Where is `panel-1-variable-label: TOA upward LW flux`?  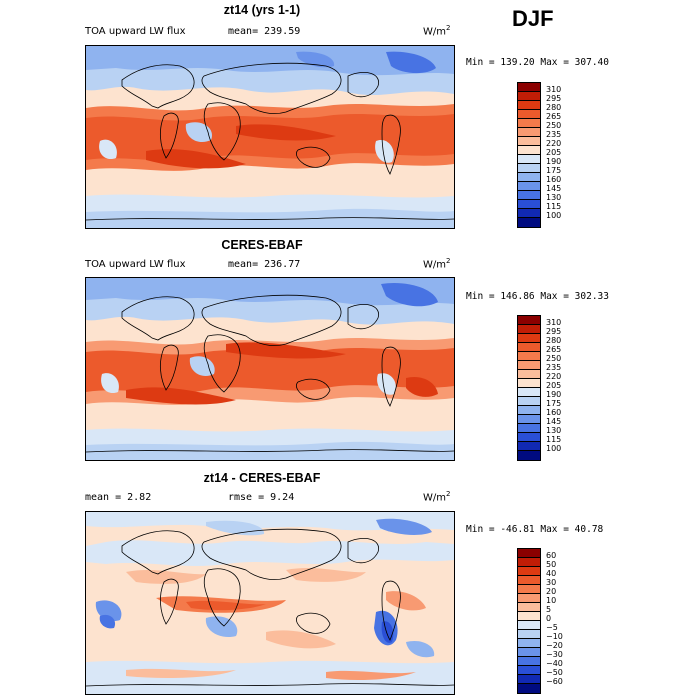 panel-1-variable-label: TOA upward LW flux is located at coordinates (135, 31).